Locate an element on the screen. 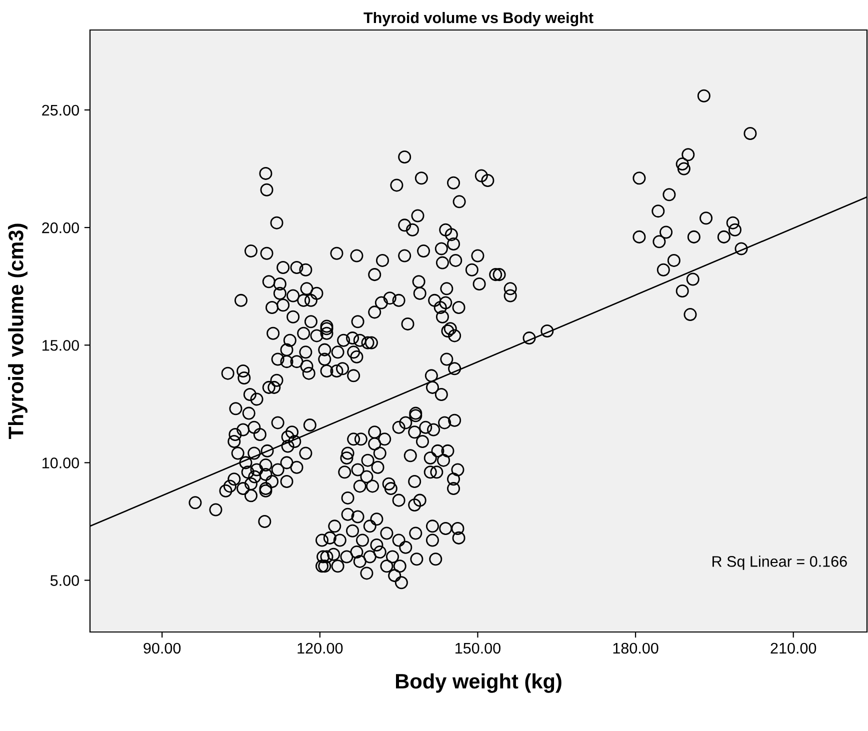  y-tick-label: 15.00 is located at coordinates (60, 345).